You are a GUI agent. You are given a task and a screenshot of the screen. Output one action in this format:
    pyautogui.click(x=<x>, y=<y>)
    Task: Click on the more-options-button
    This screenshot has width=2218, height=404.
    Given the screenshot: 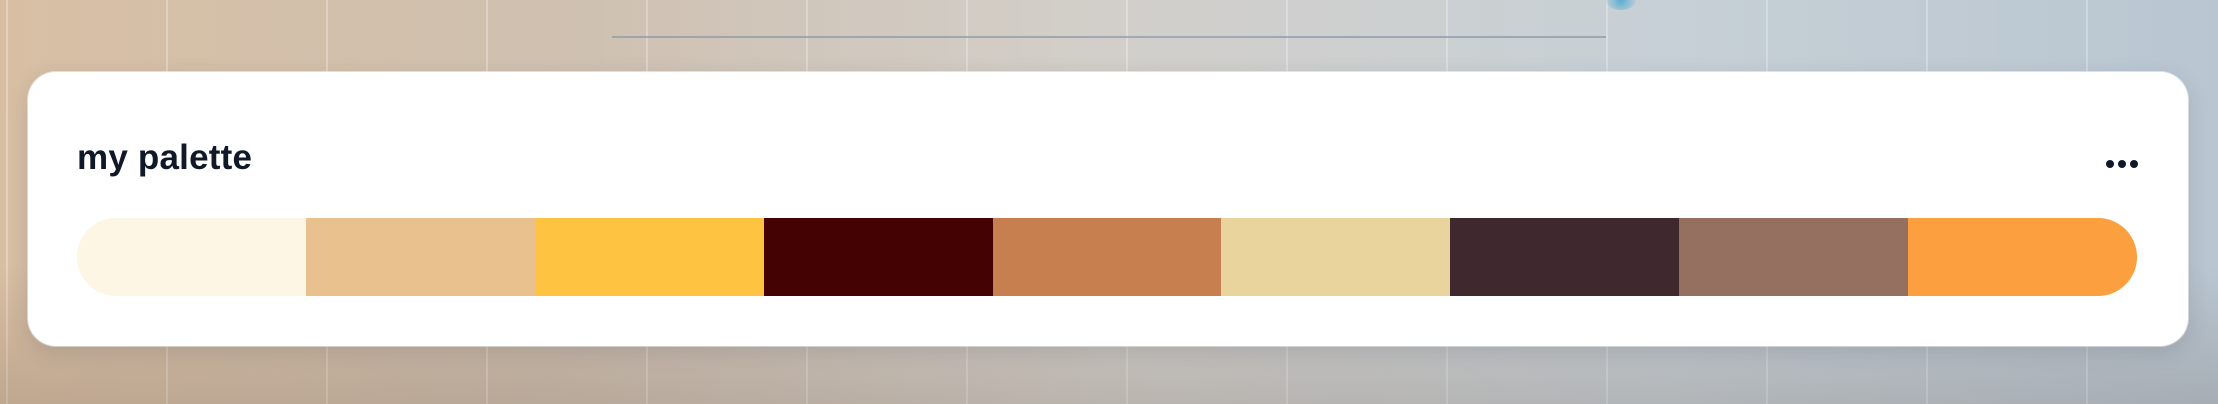 What is the action you would take?
    pyautogui.click(x=2122, y=164)
    